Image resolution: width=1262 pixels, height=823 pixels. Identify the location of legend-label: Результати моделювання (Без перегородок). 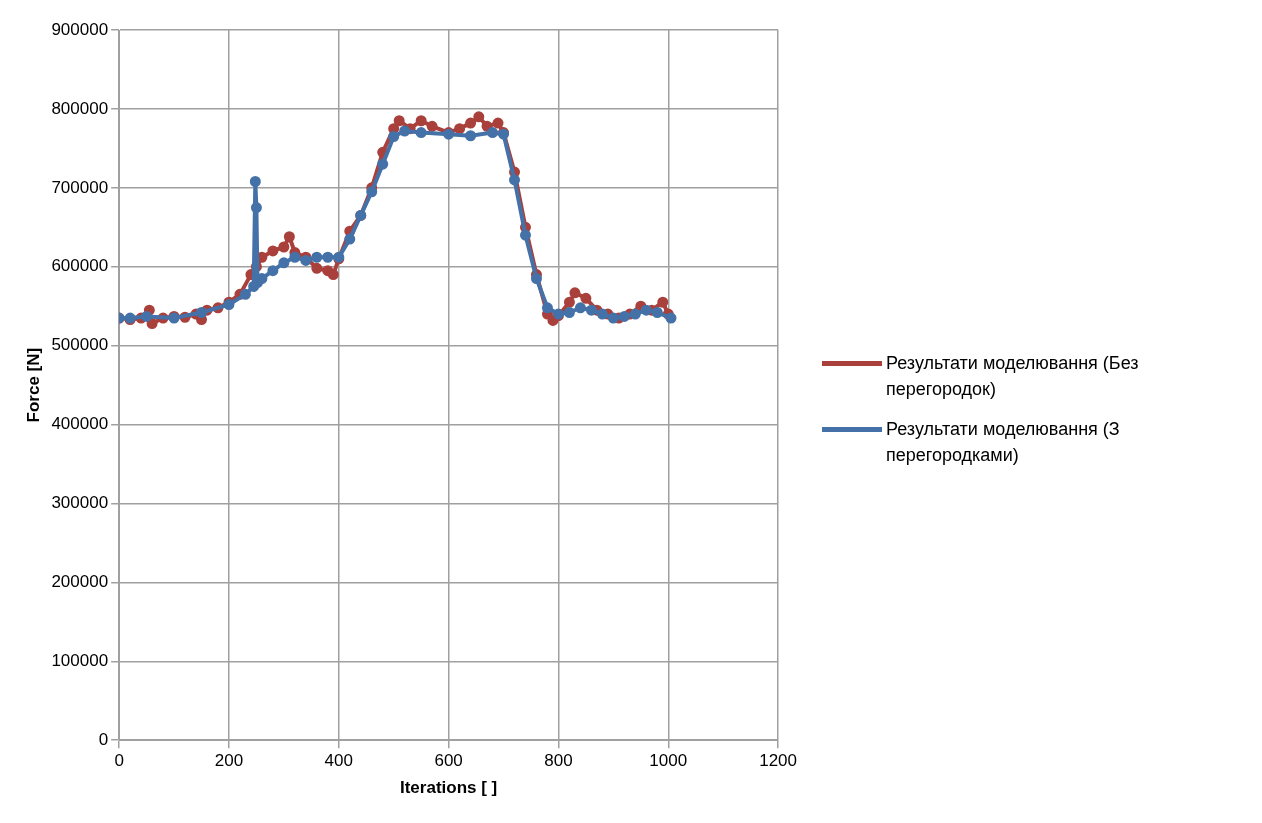
(1013, 376).